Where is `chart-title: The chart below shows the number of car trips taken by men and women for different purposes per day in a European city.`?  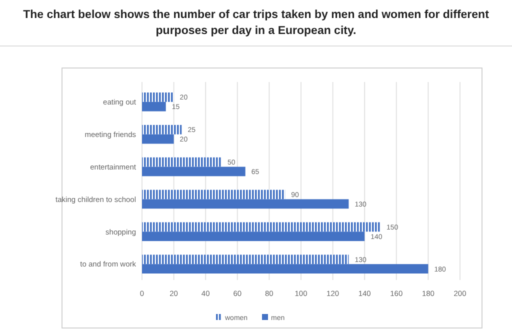
chart-title: The chart below shows the number of car trips taken by men and women for different purposes per day in a European city. is located at coordinates (256, 23).